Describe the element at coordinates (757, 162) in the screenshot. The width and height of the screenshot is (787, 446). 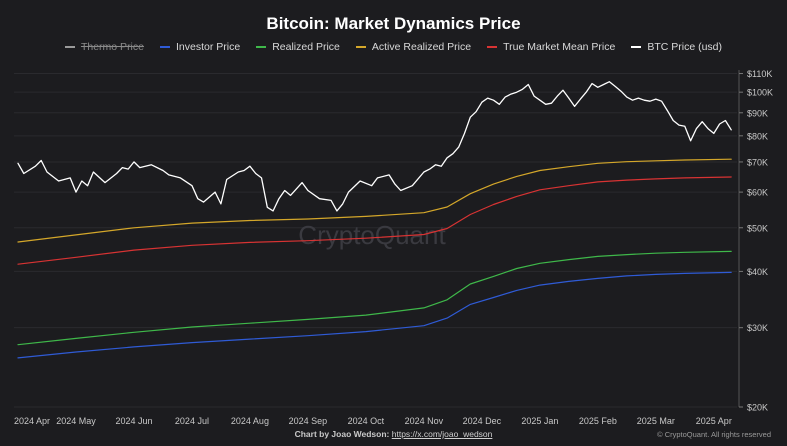
I see `y-tick-label: $70K` at that location.